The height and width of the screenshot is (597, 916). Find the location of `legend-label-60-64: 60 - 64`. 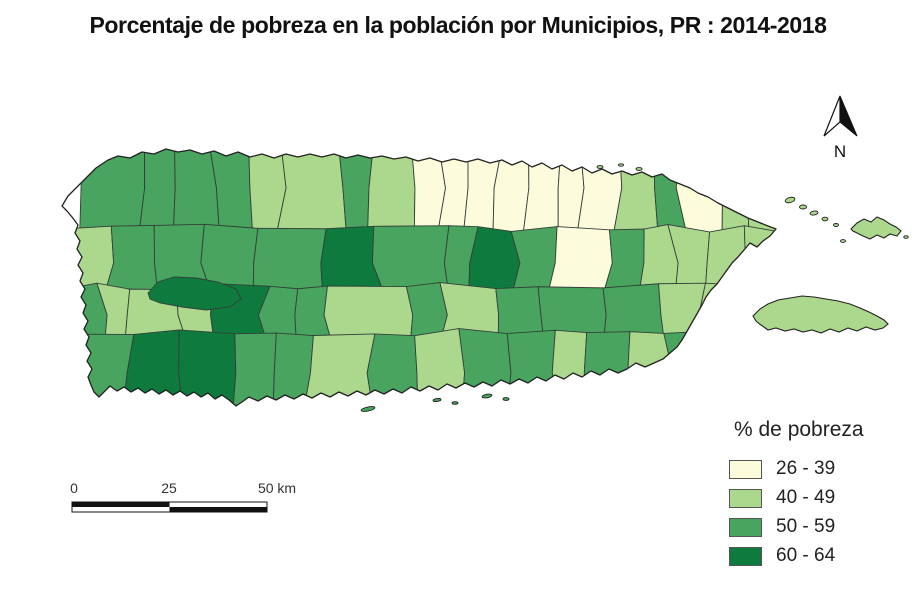

legend-label-60-64: 60 - 64 is located at coordinates (806, 555).